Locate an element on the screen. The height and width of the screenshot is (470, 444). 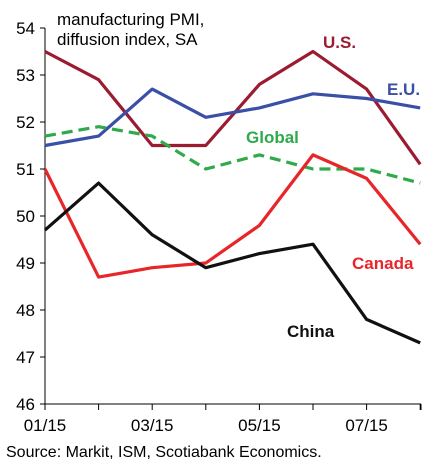
y-tick-label: 54 is located at coordinates (25, 28).